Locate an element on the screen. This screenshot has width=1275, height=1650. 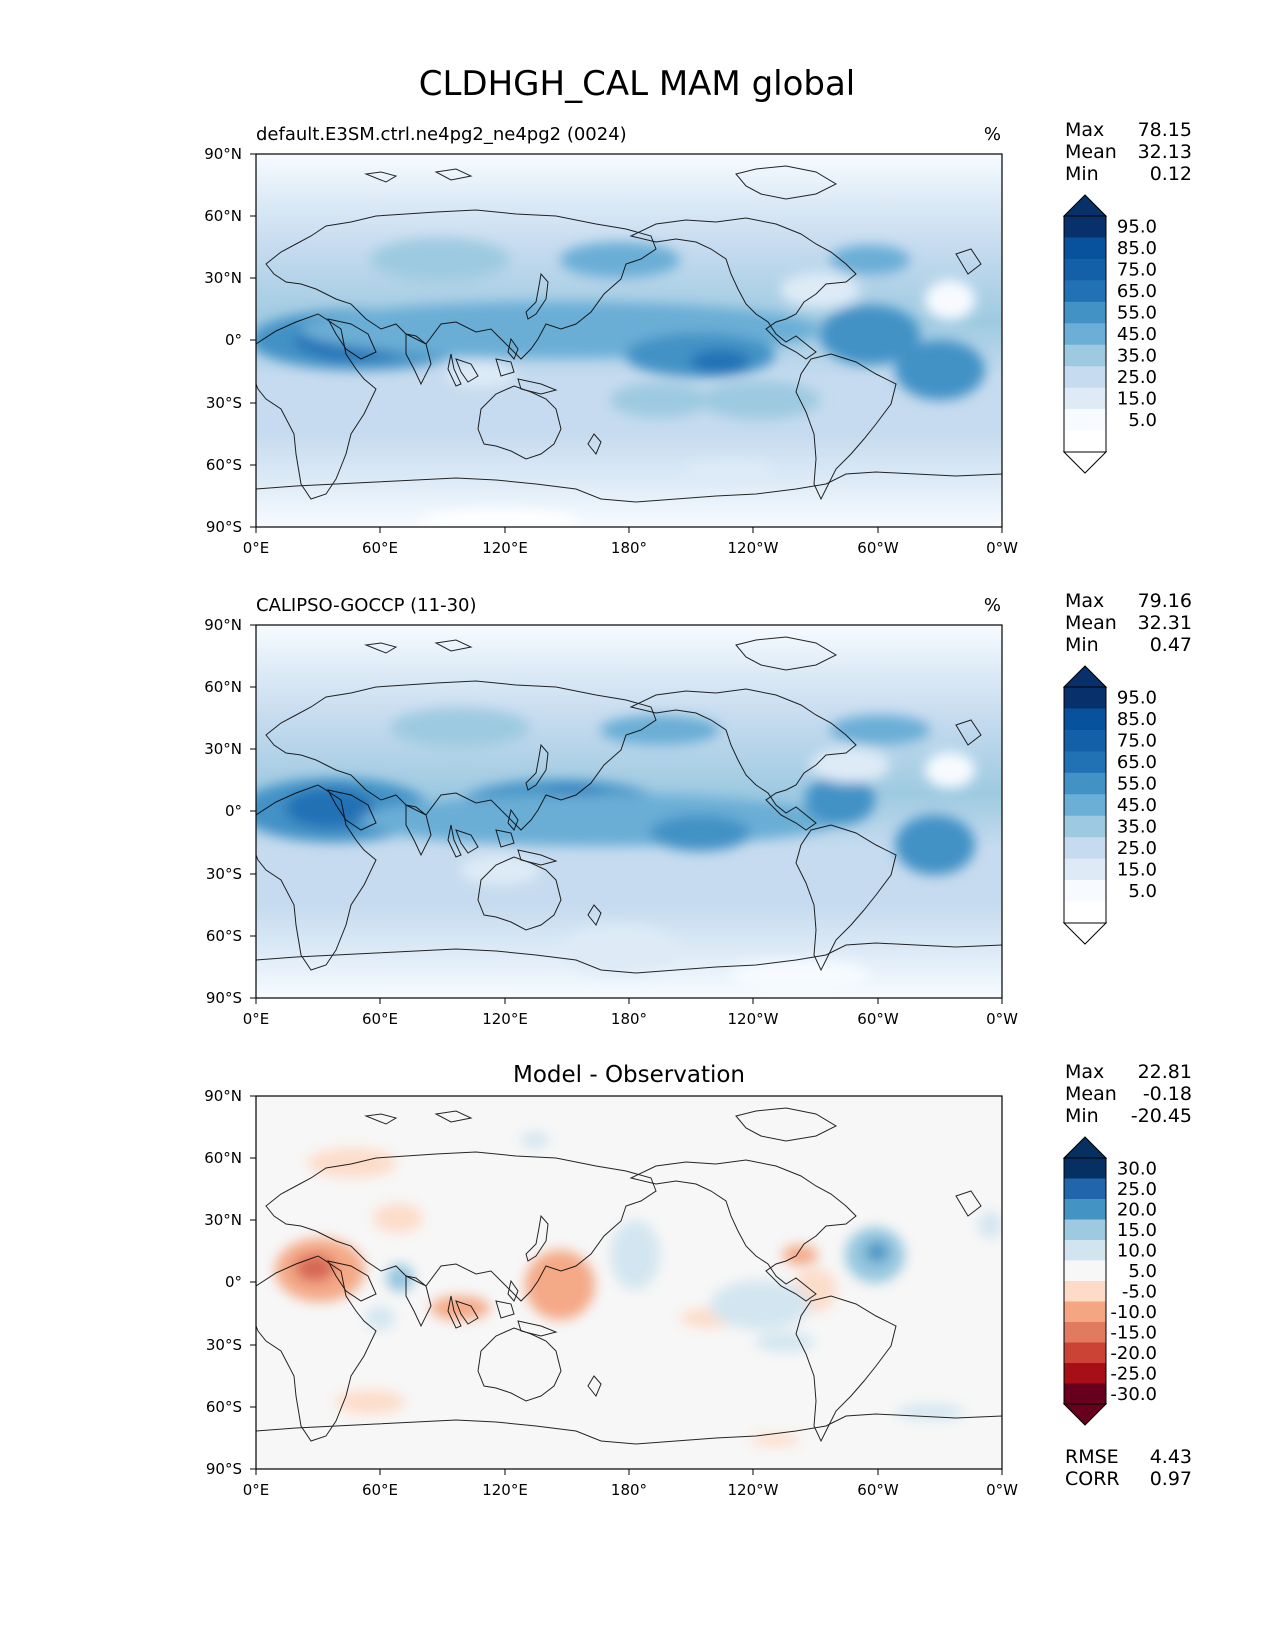
panel-diff-title: Model - Observation is located at coordinates (629, 1075).